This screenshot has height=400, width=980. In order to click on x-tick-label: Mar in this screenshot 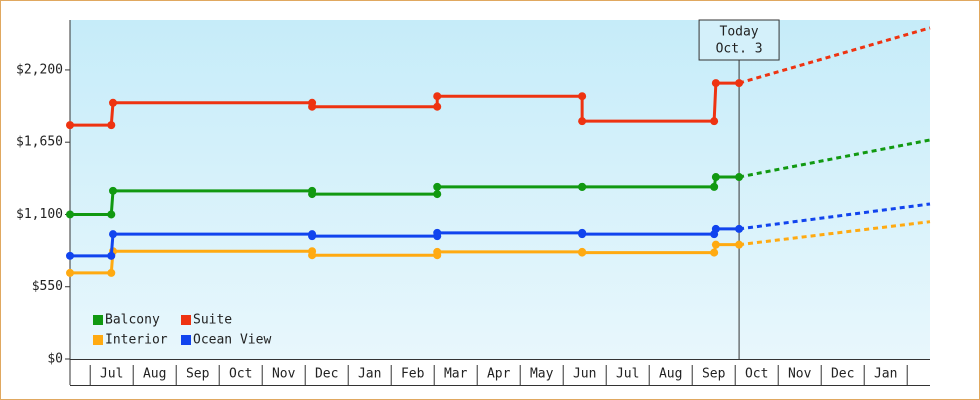, I will do `click(456, 374)`.